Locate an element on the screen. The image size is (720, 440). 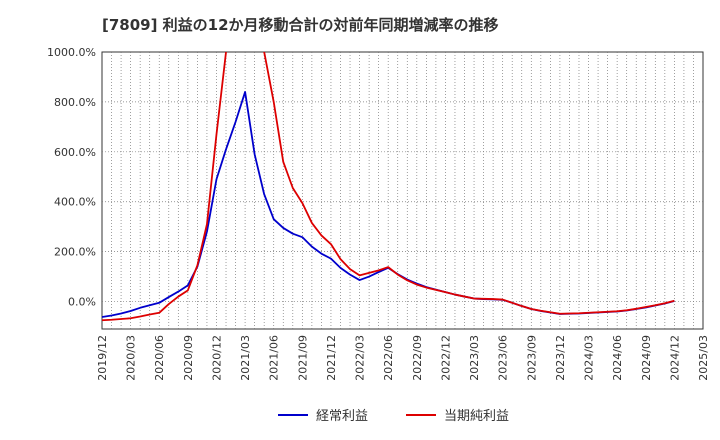
legend: 経常利益 当期純利益 is located at coordinates (393, 416).